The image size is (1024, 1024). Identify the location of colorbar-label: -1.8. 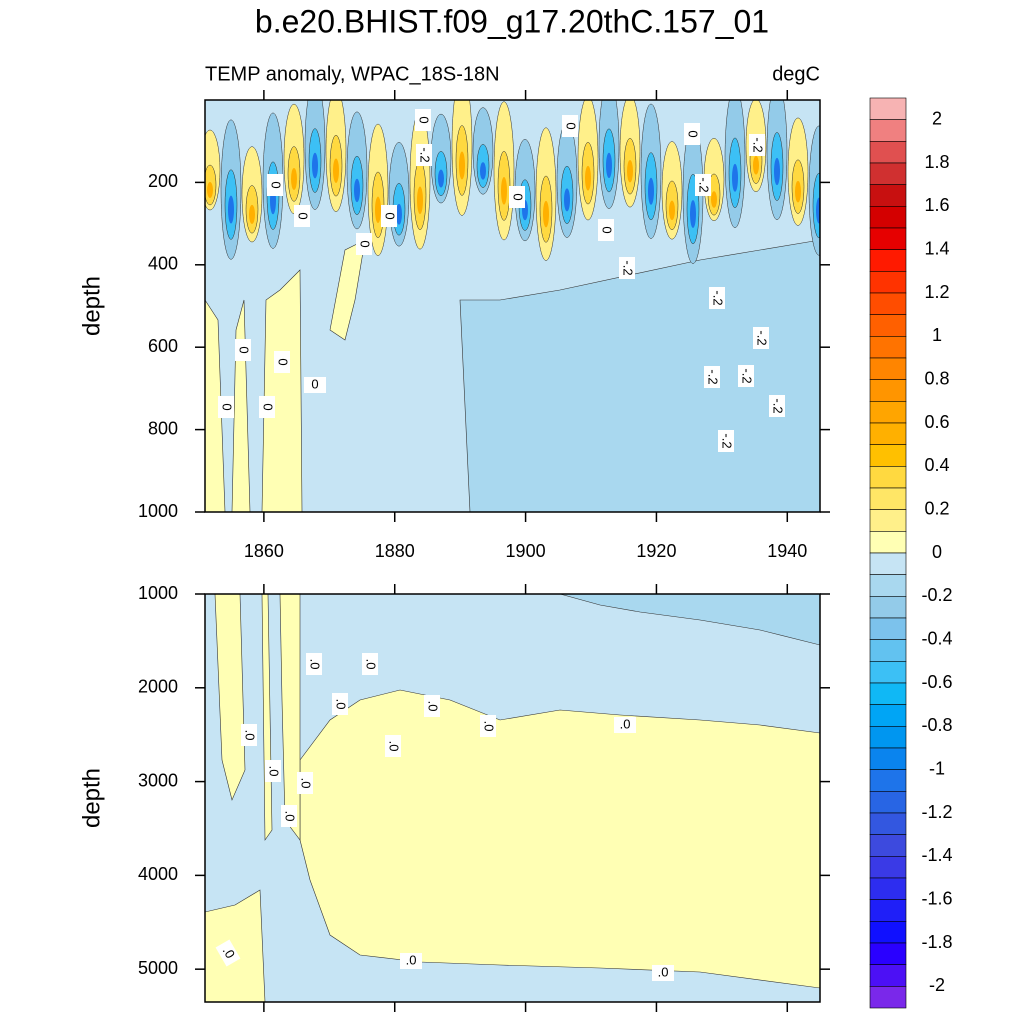
(936, 942).